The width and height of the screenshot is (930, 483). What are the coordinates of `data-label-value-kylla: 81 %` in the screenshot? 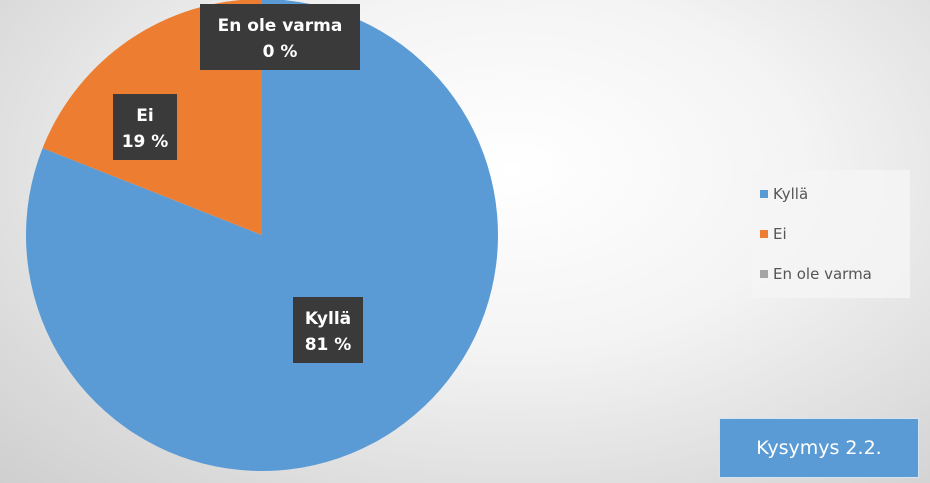 It's located at (328, 345).